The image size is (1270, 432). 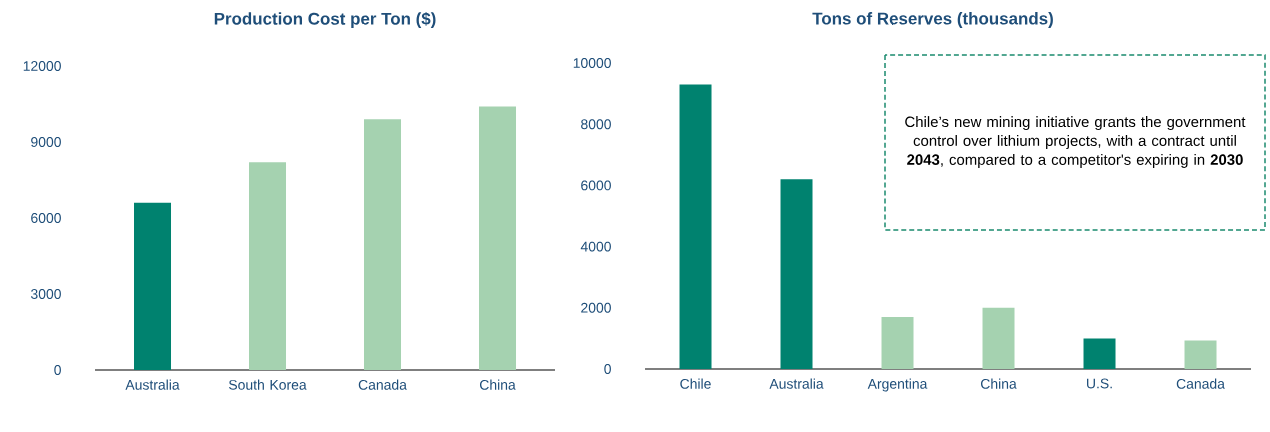 I want to click on x-tick-label: Argentina, so click(x=897, y=385).